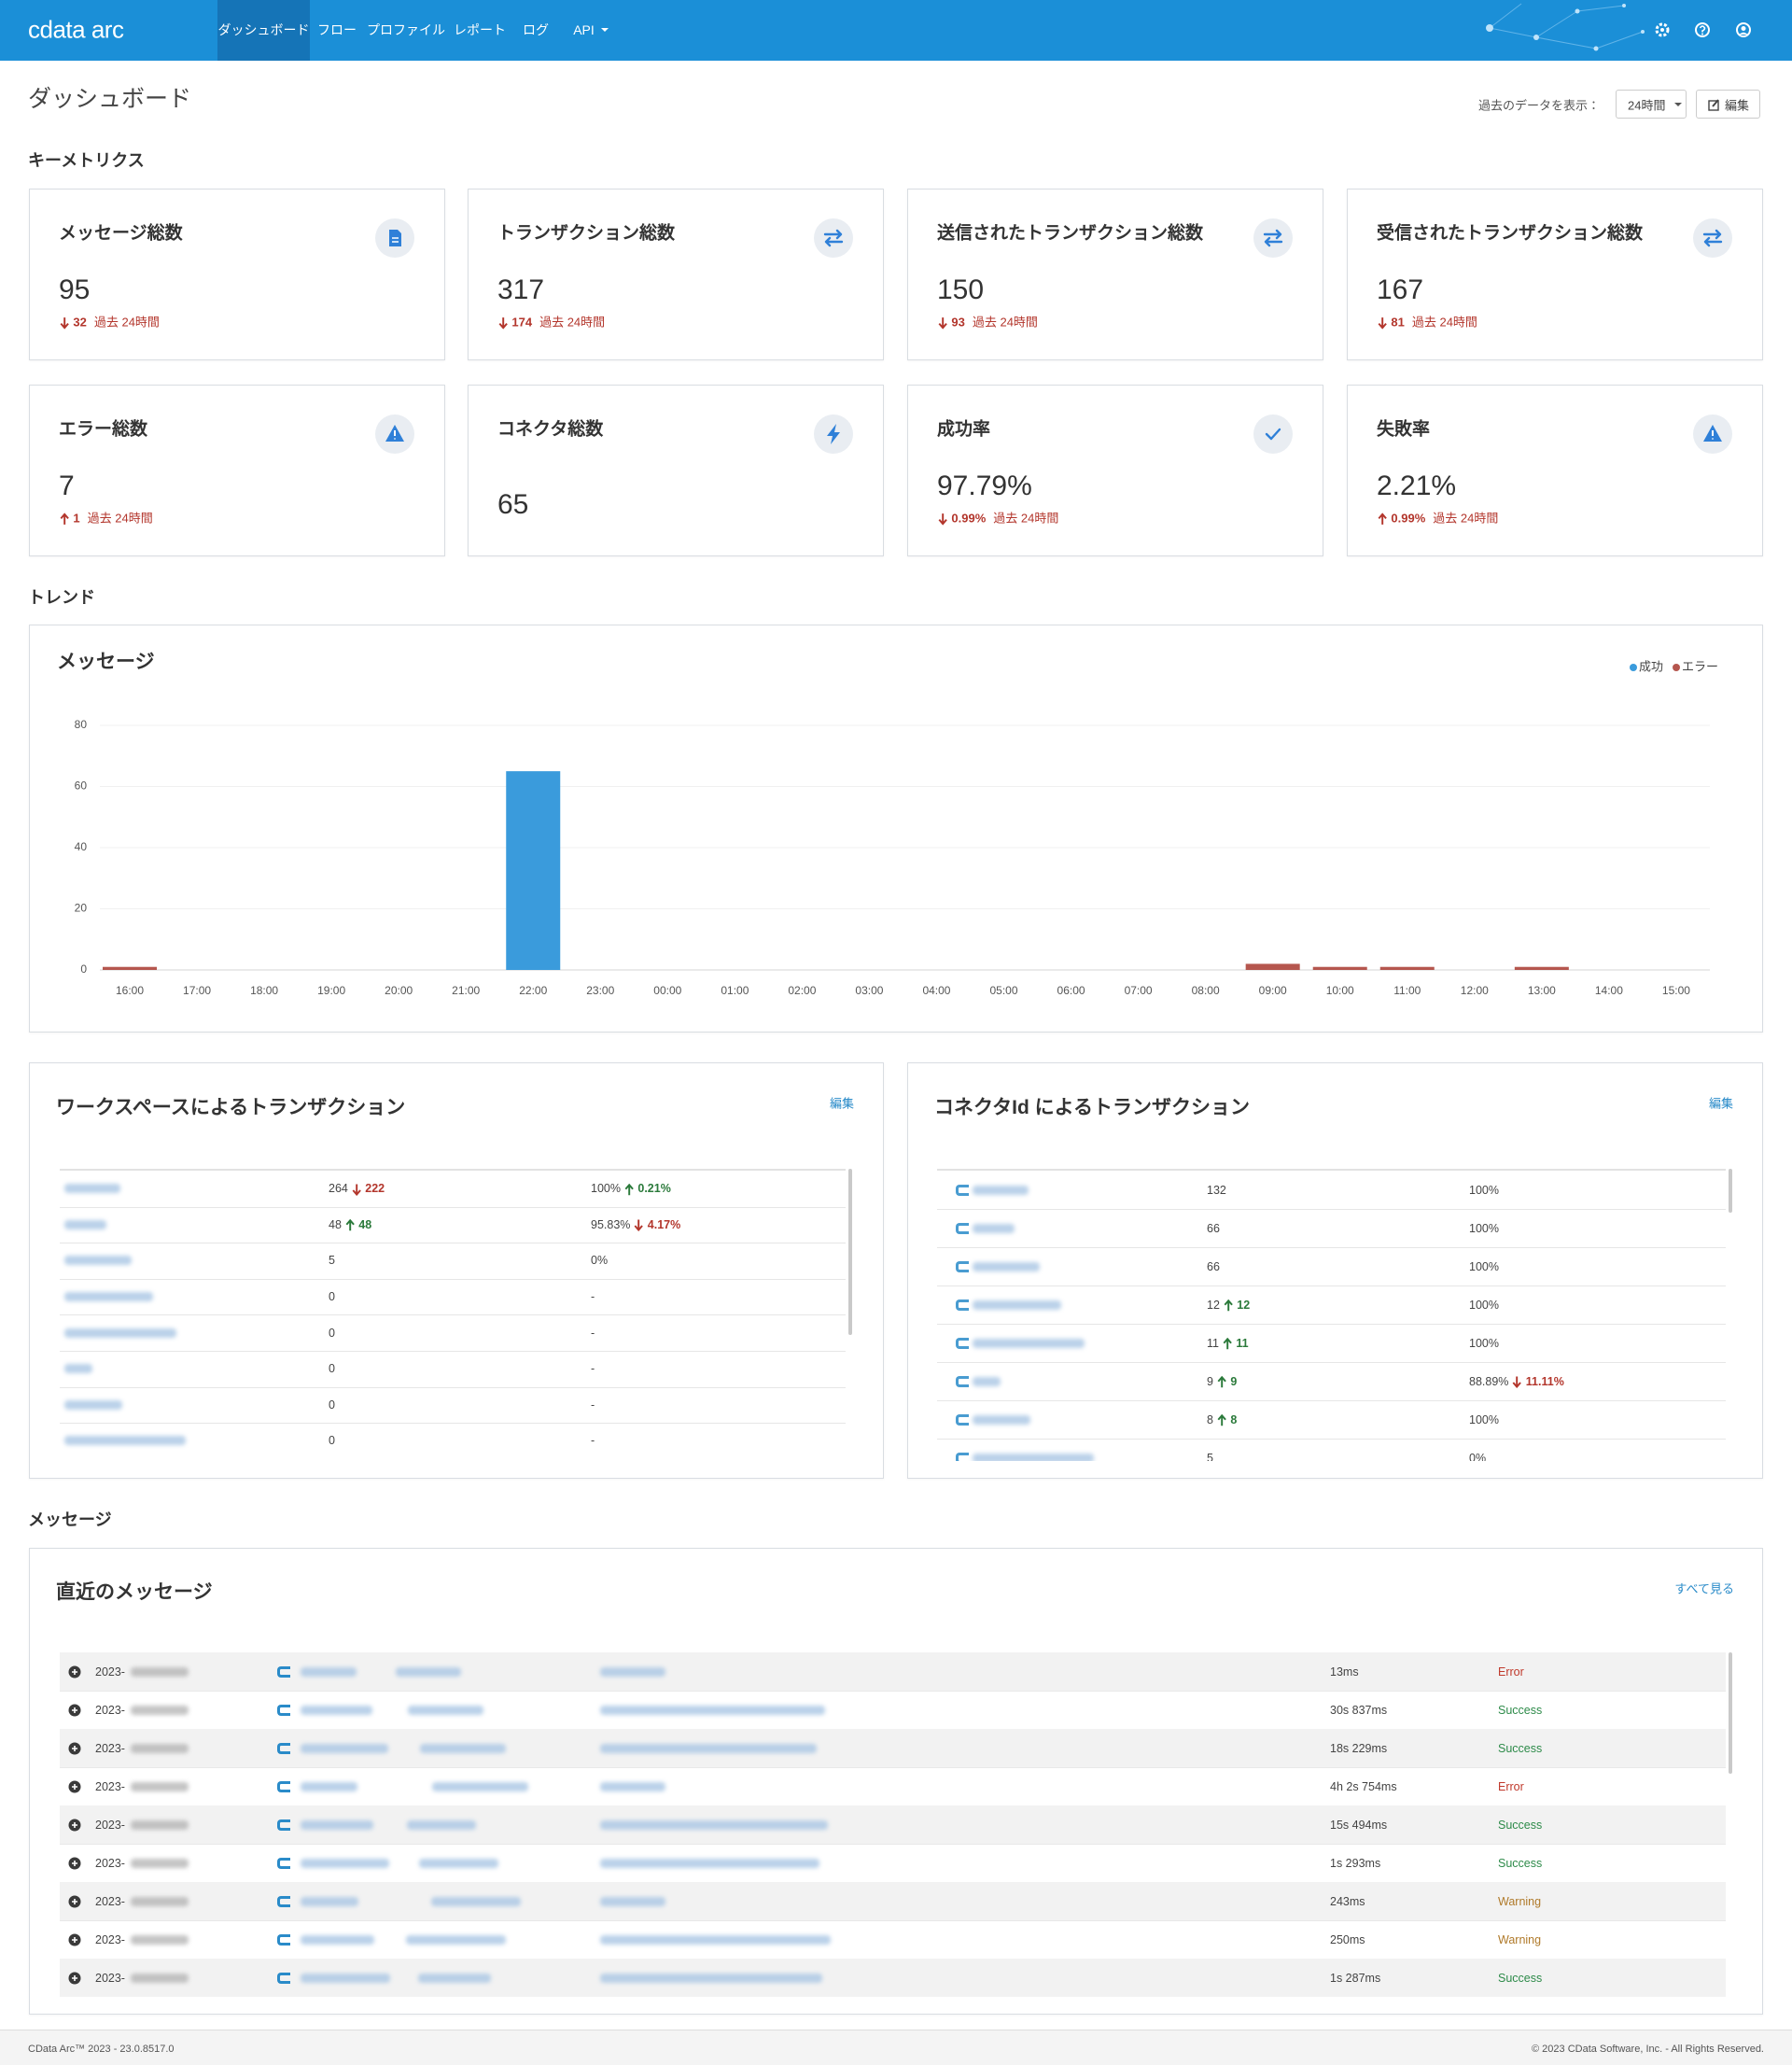 The width and height of the screenshot is (1792, 2065). Describe the element at coordinates (1713, 105) in the screenshot. I see `edit-icon` at that location.